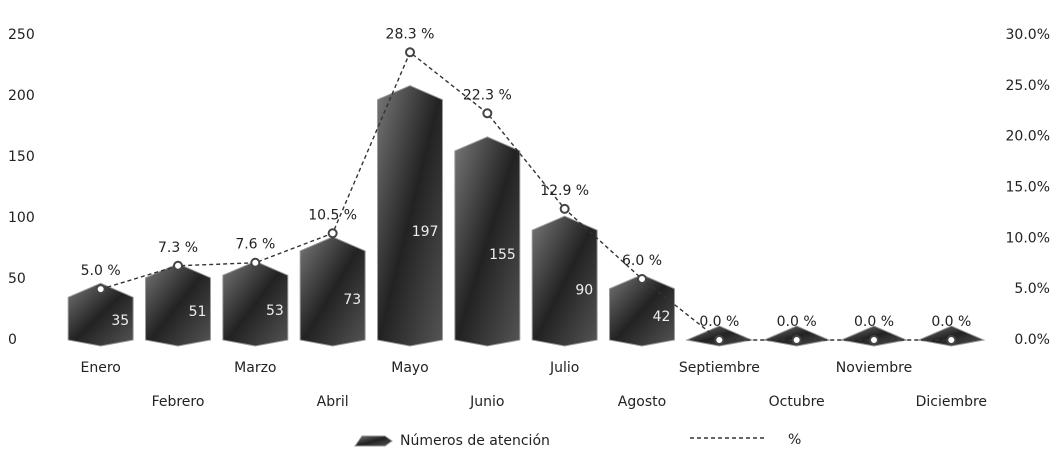 The width and height of the screenshot is (1057, 456). I want to click on line-value-label: 28.3 %, so click(410, 34).